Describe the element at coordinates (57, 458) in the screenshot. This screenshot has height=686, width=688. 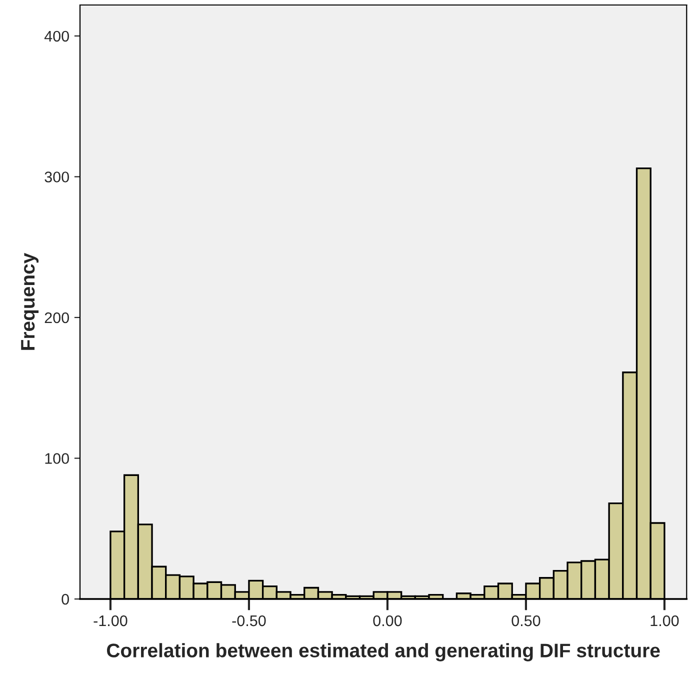
I see `y-tick-label: 100` at that location.